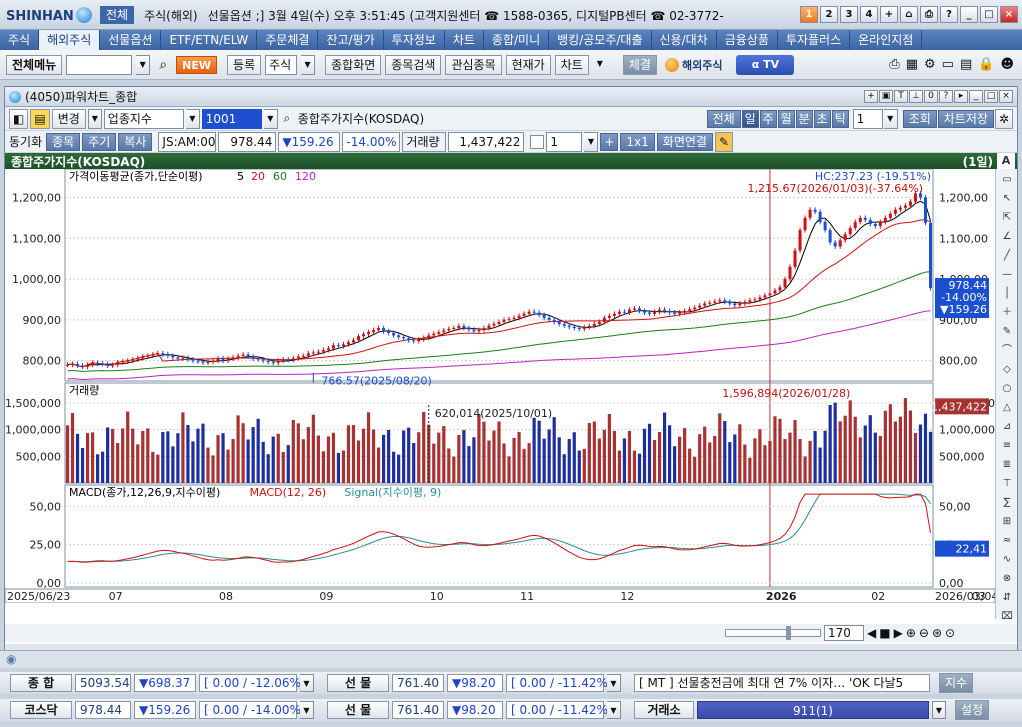 The width and height of the screenshot is (1022, 727). Describe the element at coordinates (898, 633) in the screenshot. I see `play-forward-icon: ▶` at that location.